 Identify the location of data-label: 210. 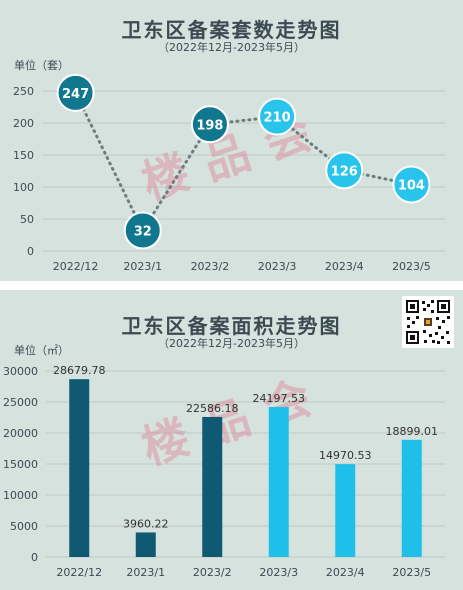
(277, 118).